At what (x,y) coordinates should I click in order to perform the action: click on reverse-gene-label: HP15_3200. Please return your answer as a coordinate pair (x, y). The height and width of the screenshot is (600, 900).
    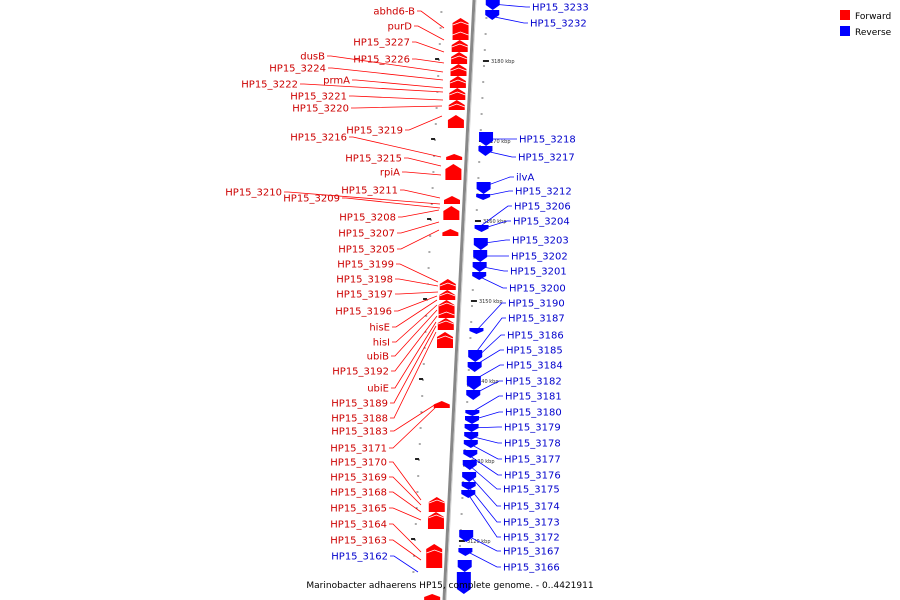
    Looking at the image, I should click on (537, 289).